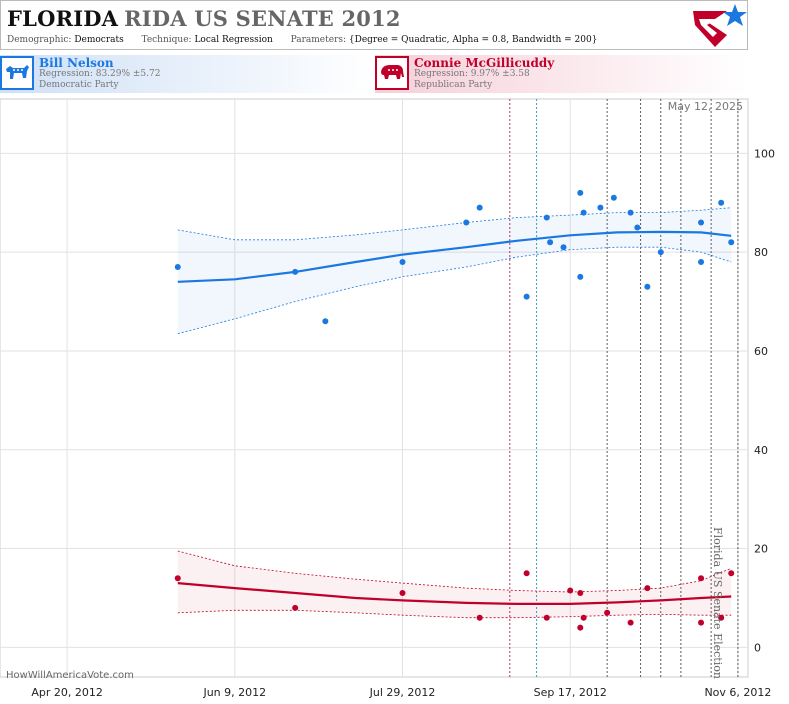 This screenshot has width=789, height=704. What do you see at coordinates (234, 692) in the screenshot?
I see `x-tick-label: Jun 9, 2012` at bounding box center [234, 692].